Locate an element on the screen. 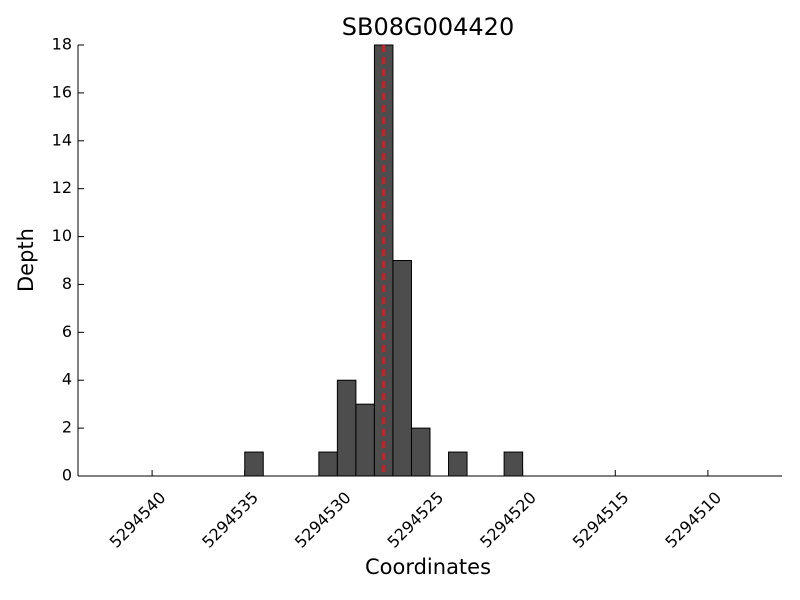 The image size is (800, 600). x-tick-label: 5294540 is located at coordinates (138, 520).